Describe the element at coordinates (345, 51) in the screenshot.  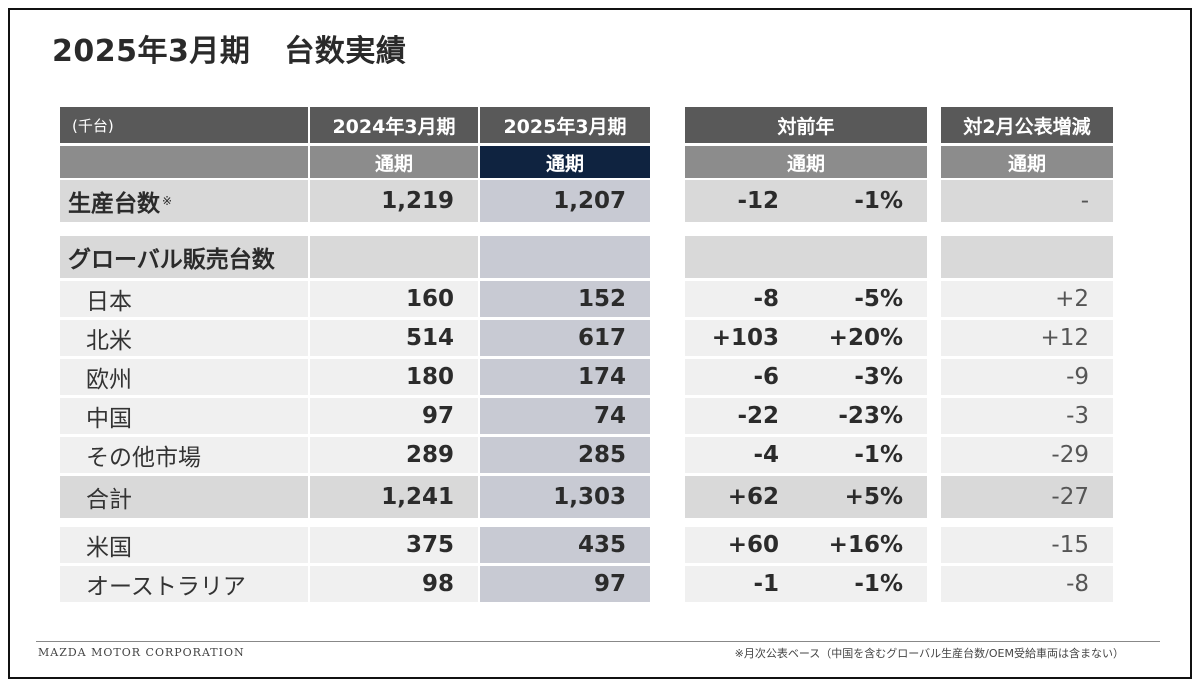
I see `title-main: 台数実績` at that location.